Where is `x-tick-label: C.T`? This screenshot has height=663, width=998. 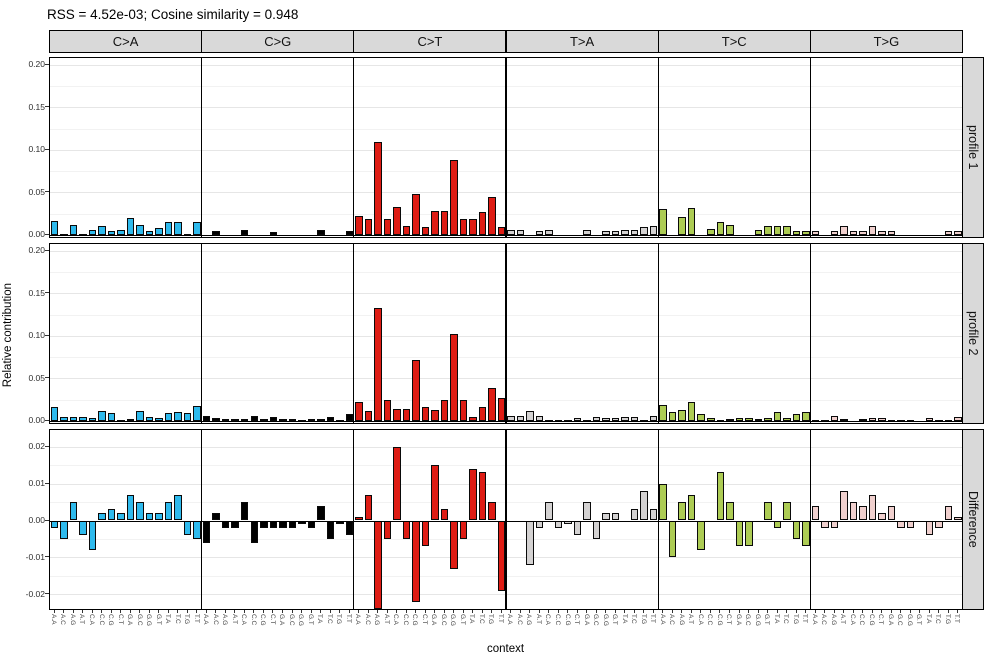 x-tick-label: C.T is located at coordinates (729, 619).